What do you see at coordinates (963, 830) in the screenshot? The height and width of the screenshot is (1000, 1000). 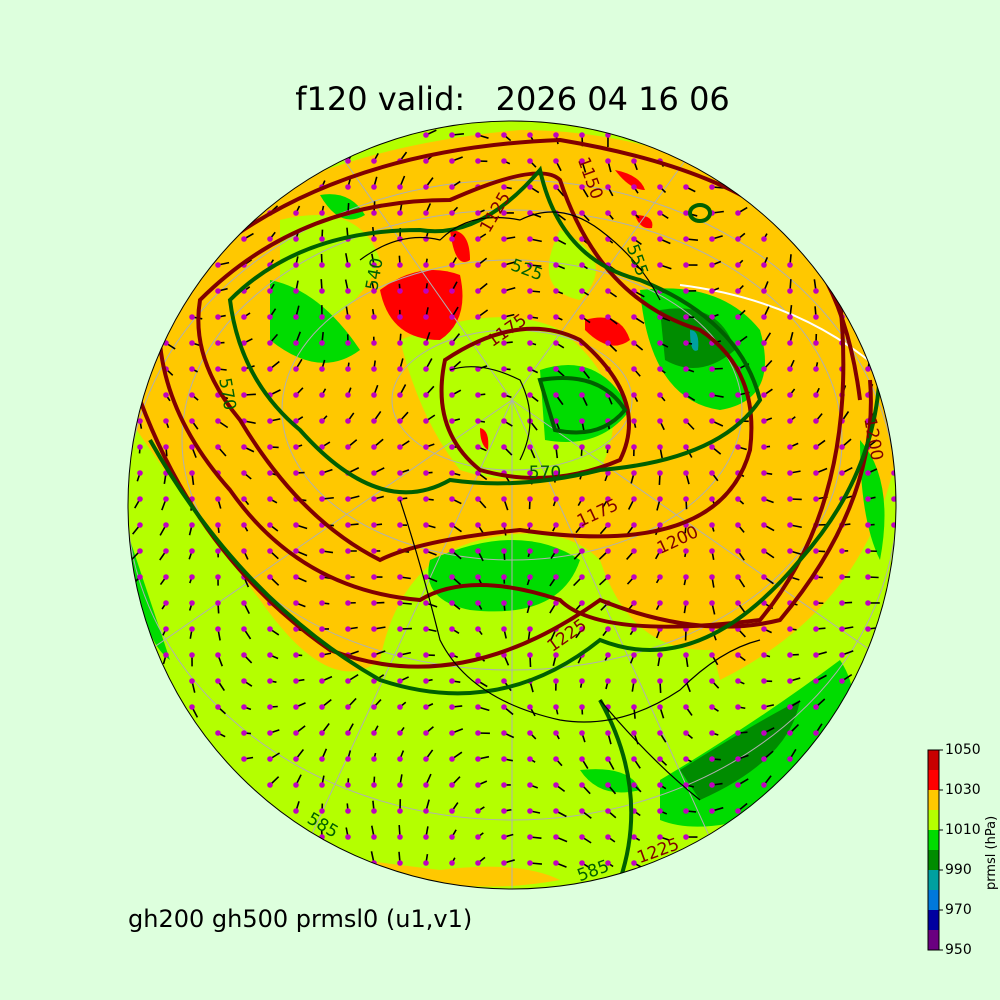 I see `colorbar-tick: 1010` at bounding box center [963, 830].